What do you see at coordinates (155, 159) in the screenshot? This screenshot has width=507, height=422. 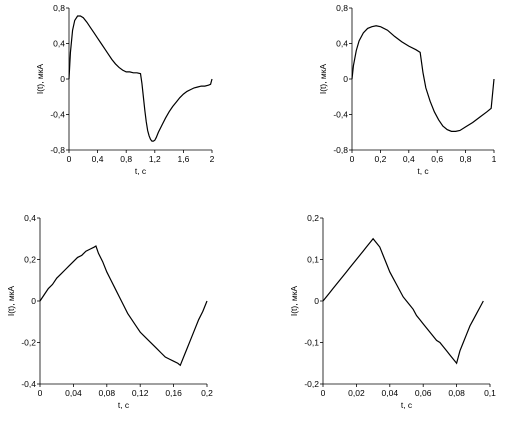 I see `x-tick-label: 1,2` at bounding box center [155, 159].